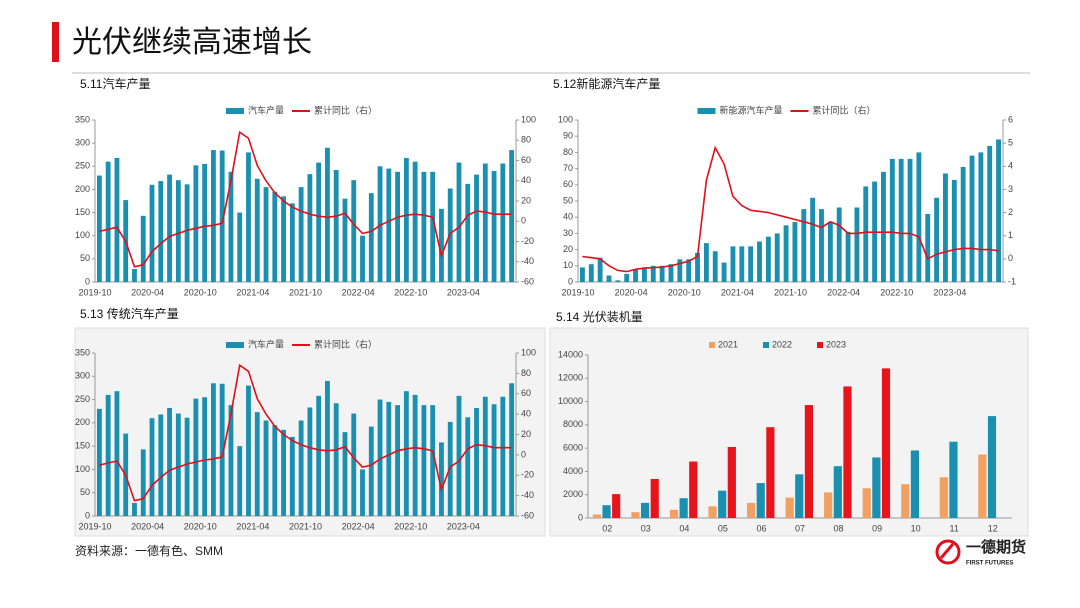  What do you see at coordinates (527, 281) in the screenshot?
I see `y2-tick-label: -60` at bounding box center [527, 281].